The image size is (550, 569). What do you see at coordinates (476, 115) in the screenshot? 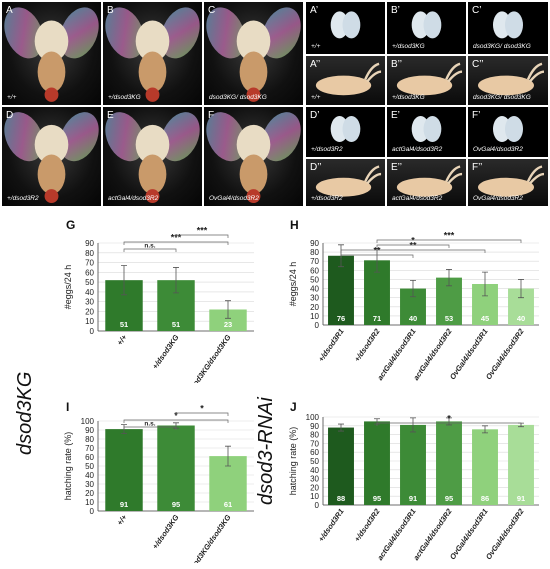
I see `panel-label: F’` at bounding box center [476, 115].